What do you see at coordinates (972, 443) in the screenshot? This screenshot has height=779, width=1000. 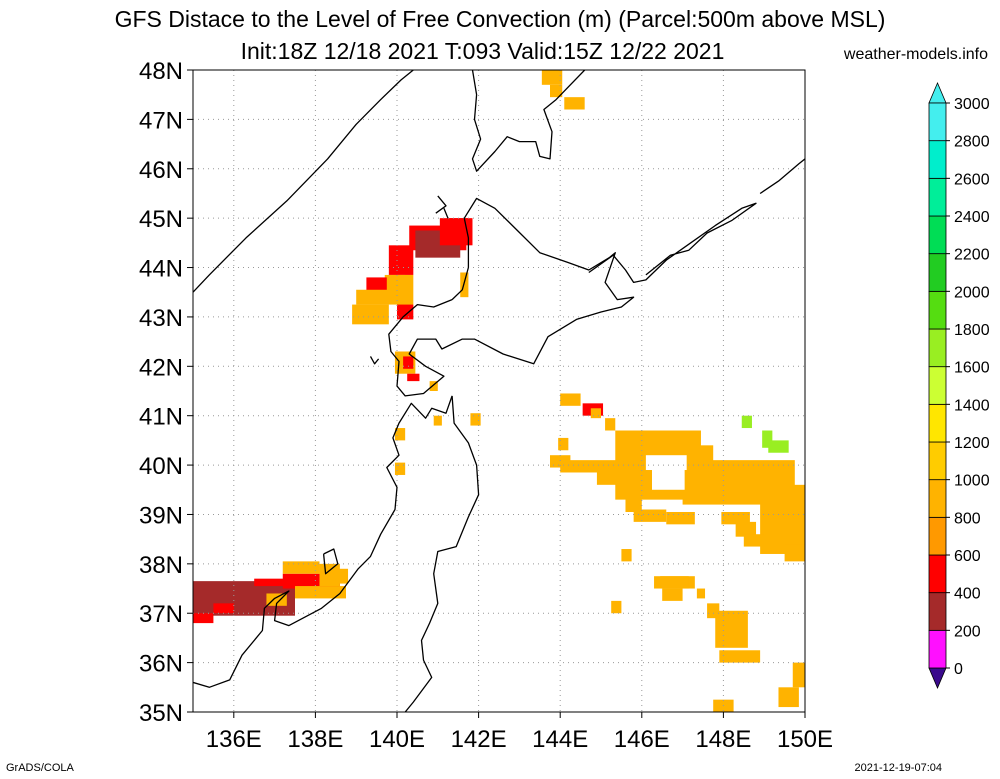 I see `legend-label: 1200` at bounding box center [972, 443].